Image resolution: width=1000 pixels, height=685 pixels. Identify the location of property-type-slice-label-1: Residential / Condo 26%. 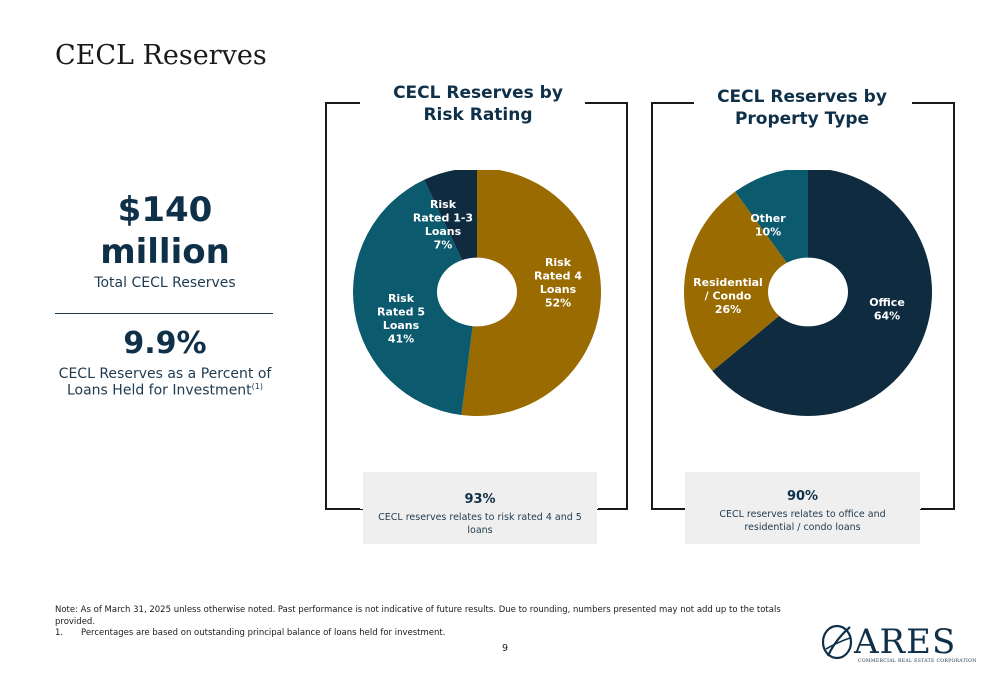
(728, 296).